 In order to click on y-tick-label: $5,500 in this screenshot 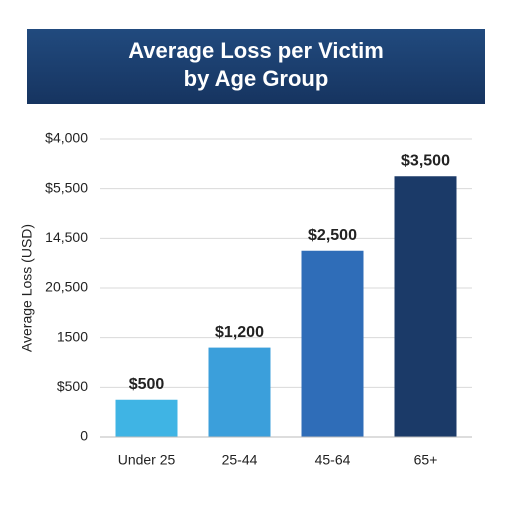, I will do `click(66, 187)`.